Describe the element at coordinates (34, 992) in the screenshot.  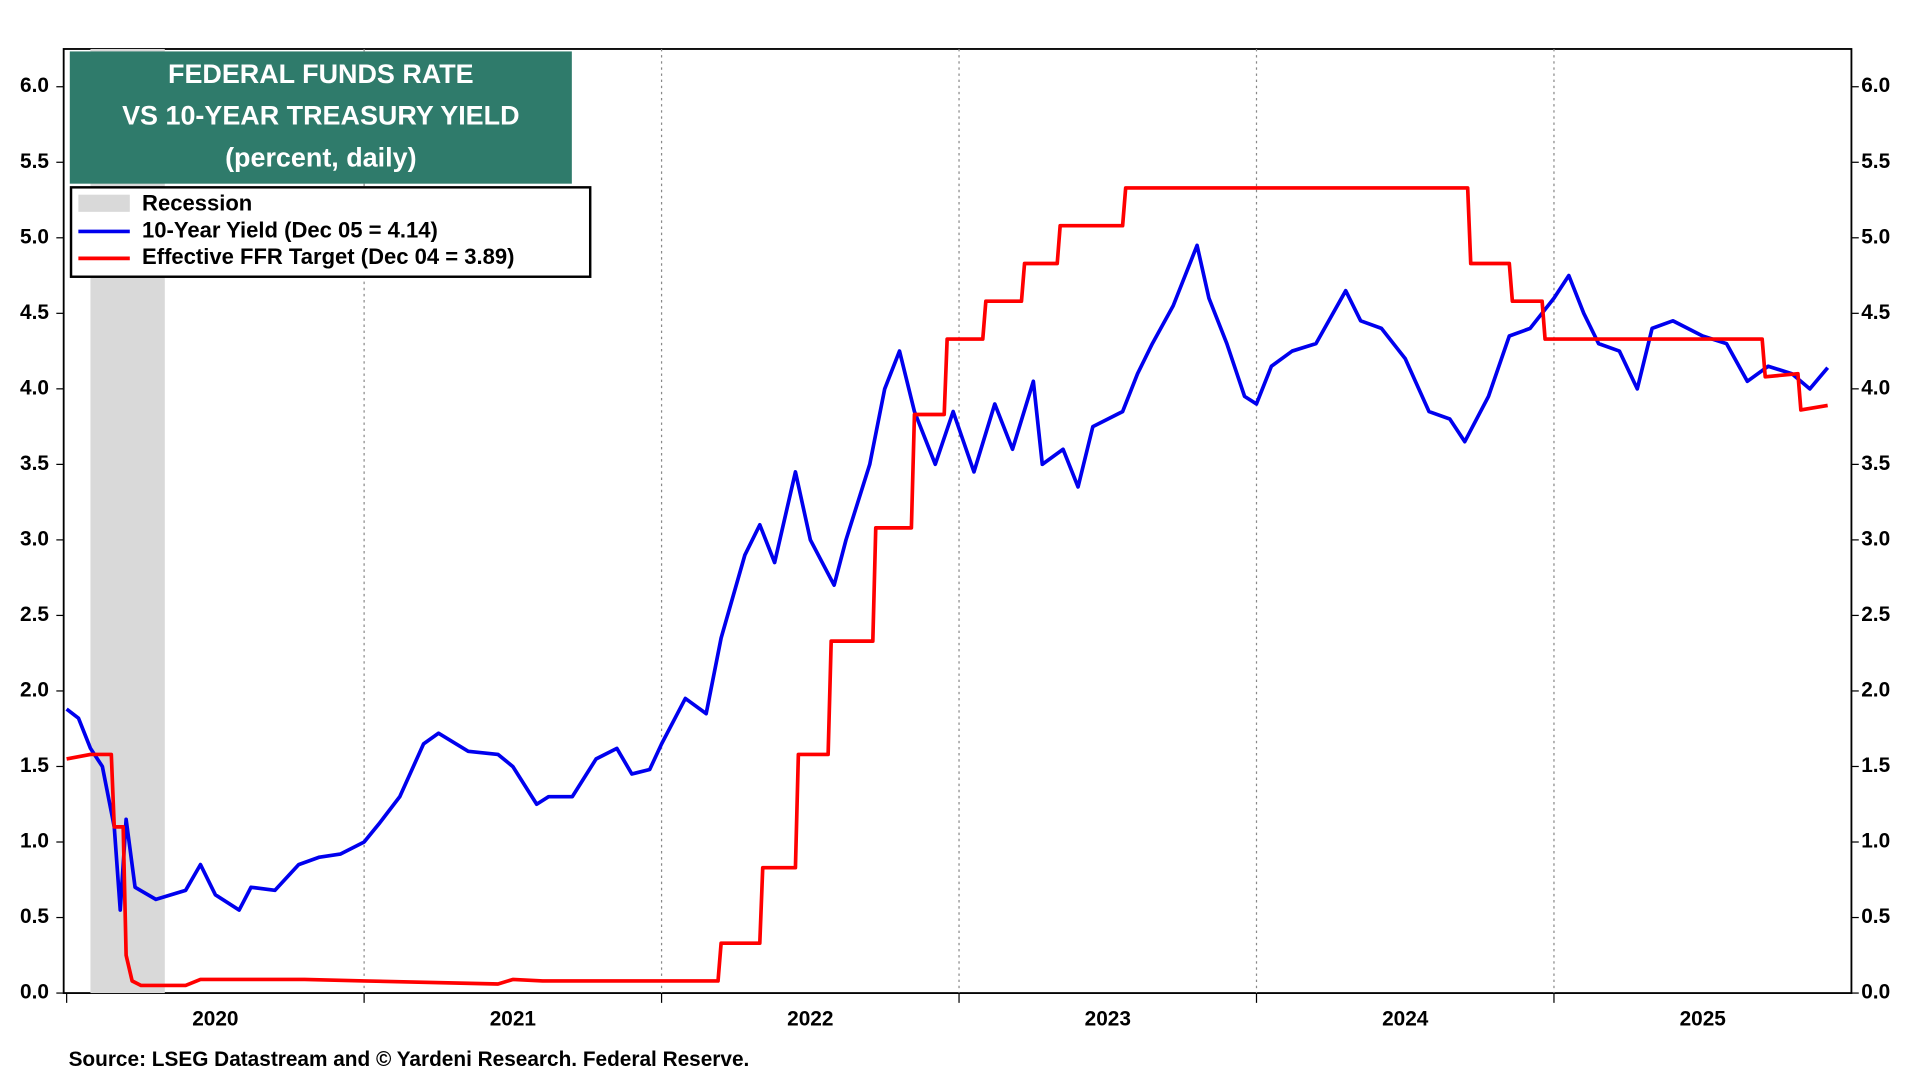
I see `y-tick-label: 0.0` at that location.